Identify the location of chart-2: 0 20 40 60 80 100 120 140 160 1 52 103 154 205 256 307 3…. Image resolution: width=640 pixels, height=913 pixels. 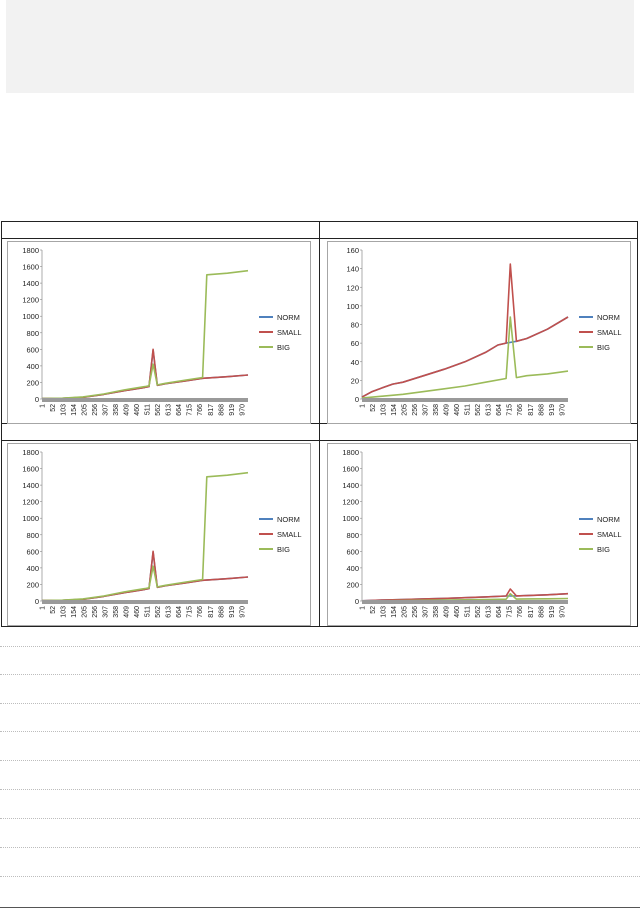
(483, 331).